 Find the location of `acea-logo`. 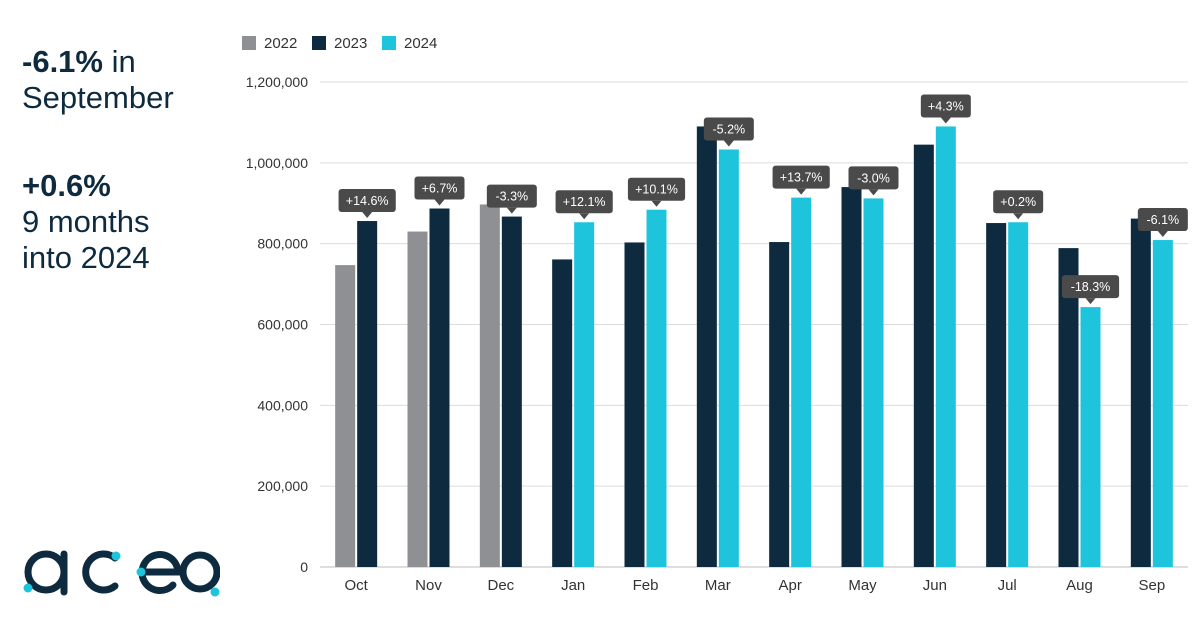

acea-logo is located at coordinates (120, 568).